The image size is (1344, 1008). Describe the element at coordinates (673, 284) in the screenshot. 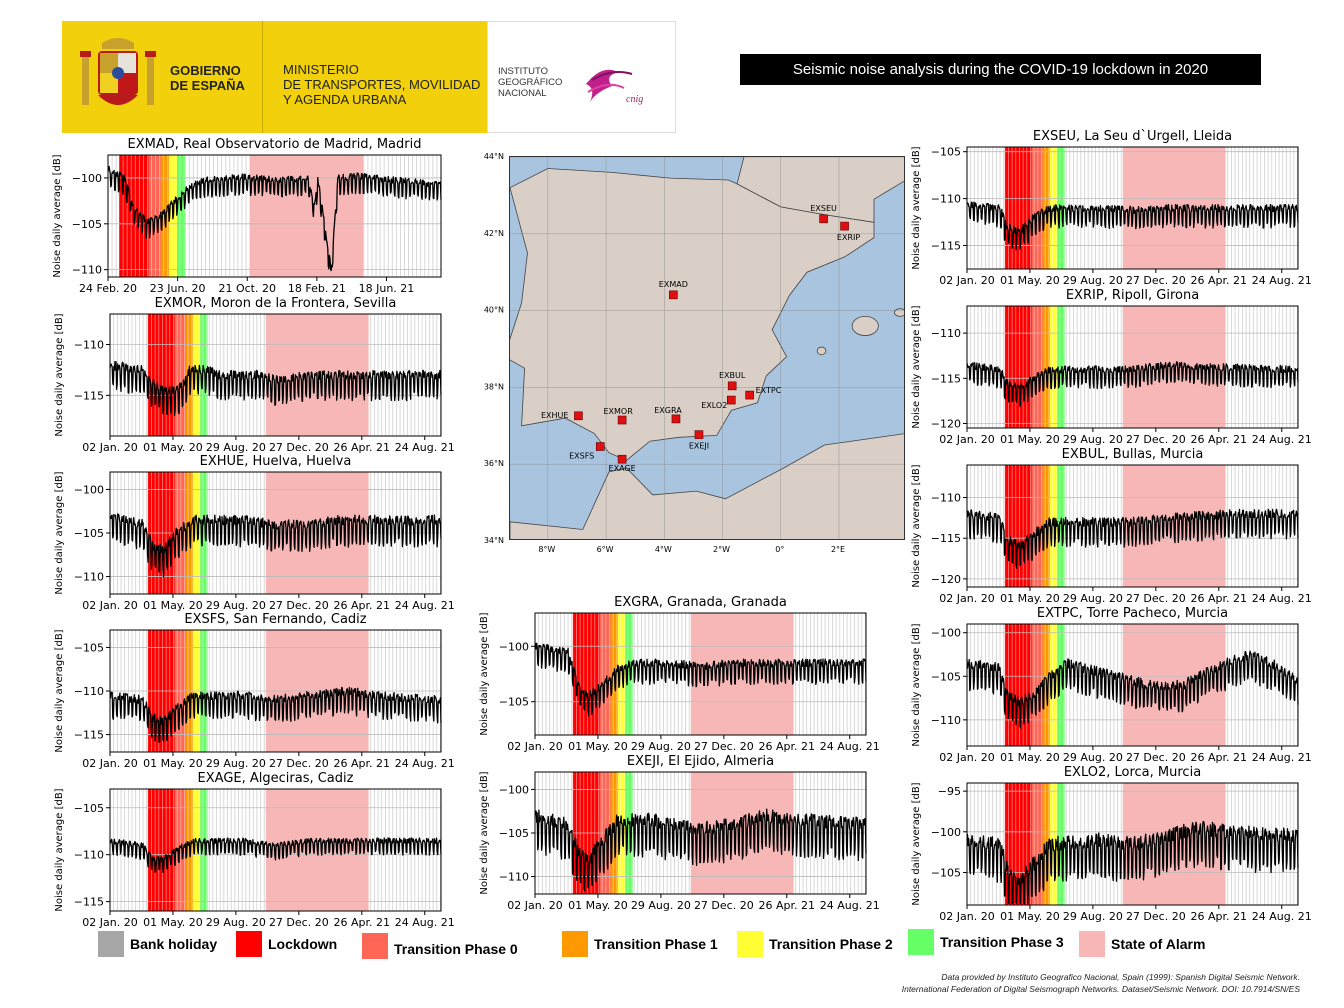

I see `station-label: EXMAD` at that location.